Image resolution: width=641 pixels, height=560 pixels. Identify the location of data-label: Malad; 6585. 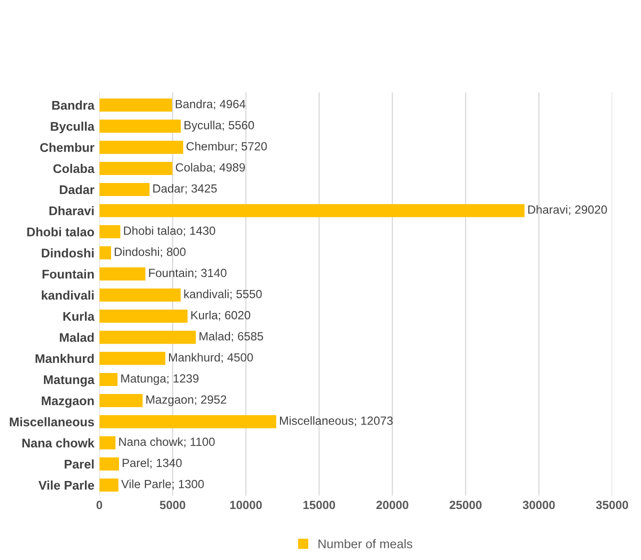
(232, 337).